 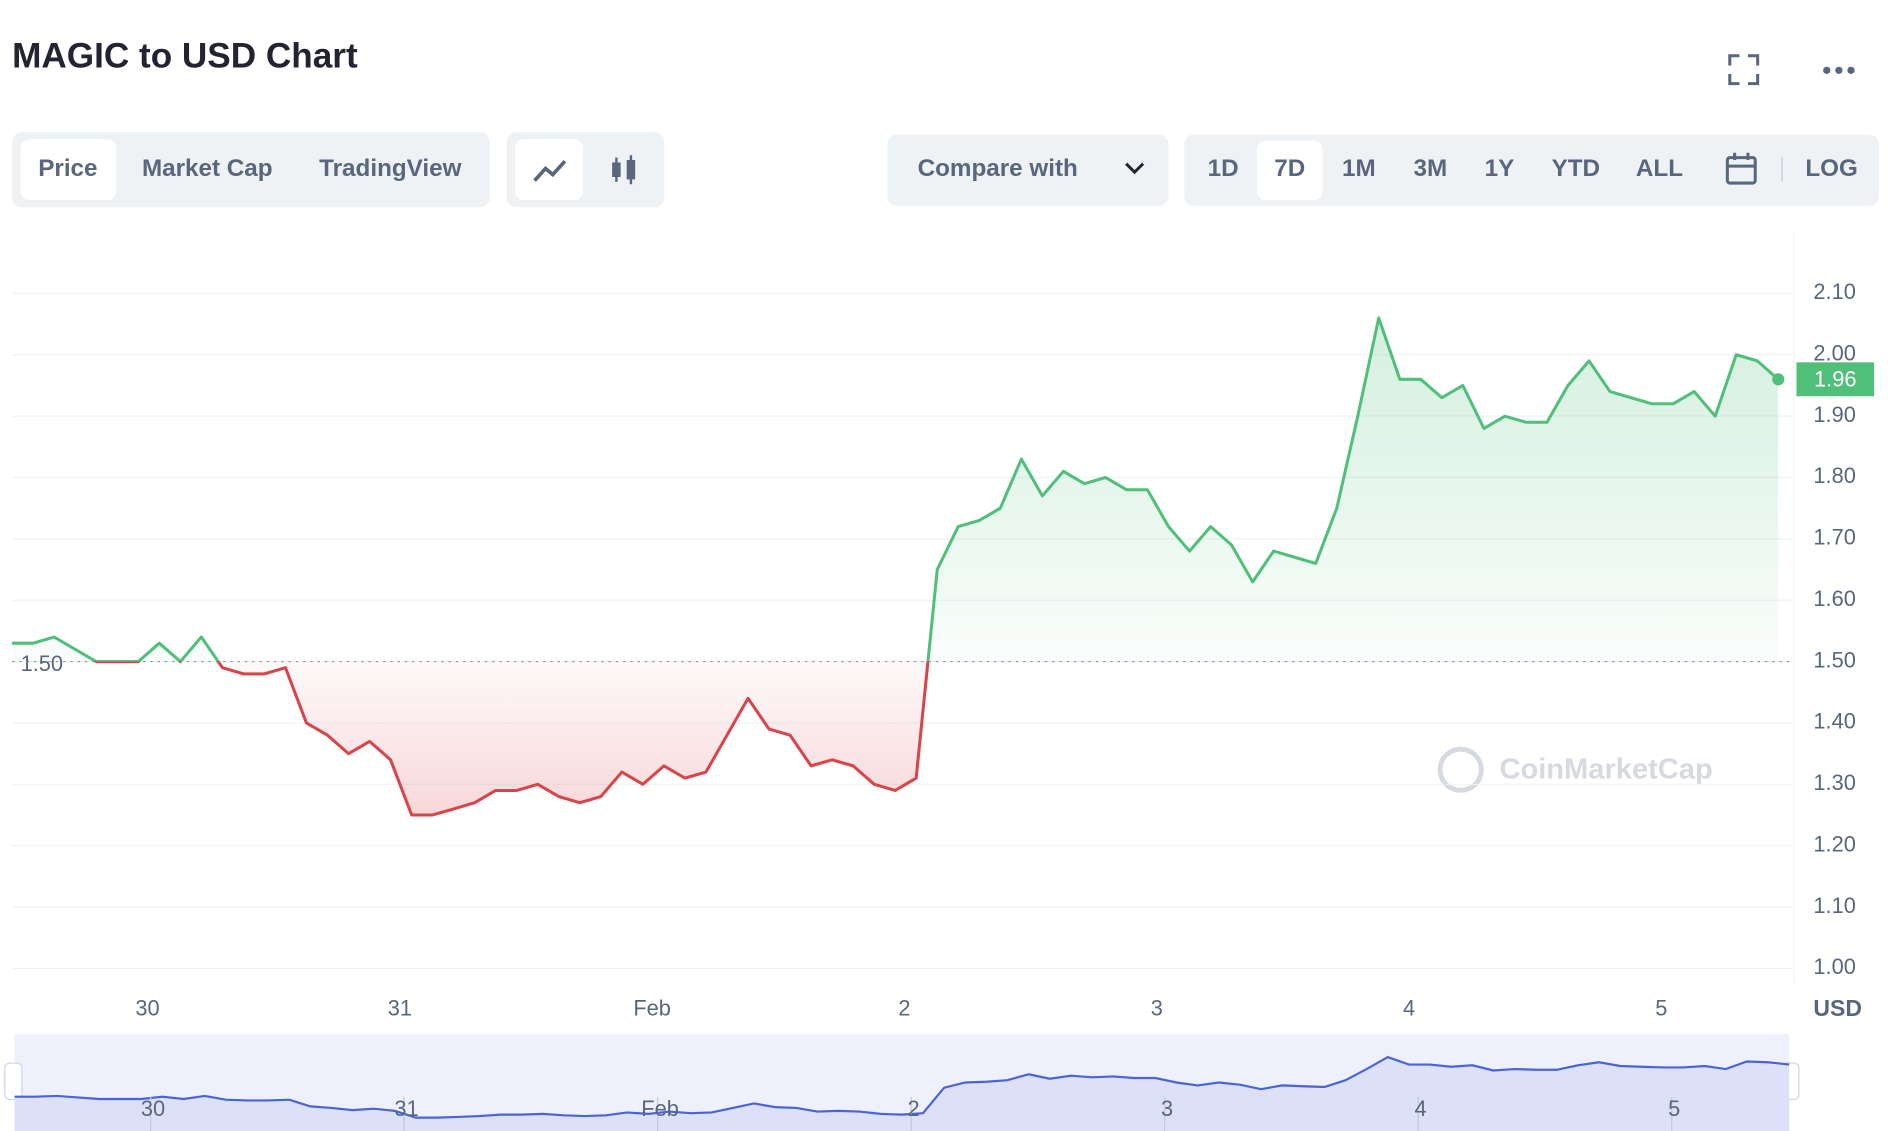 I want to click on nav-handle-left, so click(x=13, y=1081).